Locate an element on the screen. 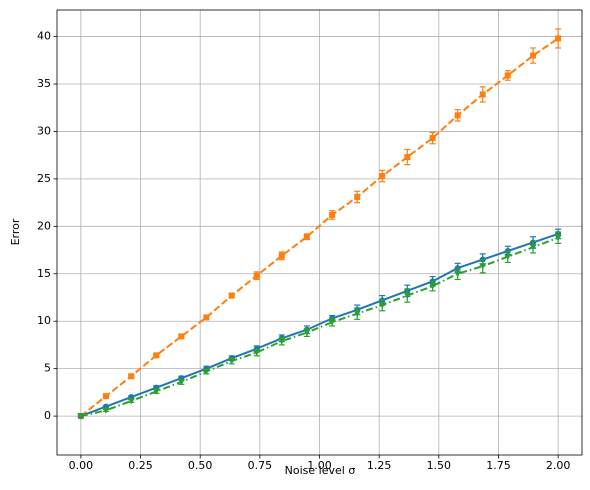  y-tick-label: 30 is located at coordinates (44, 130).